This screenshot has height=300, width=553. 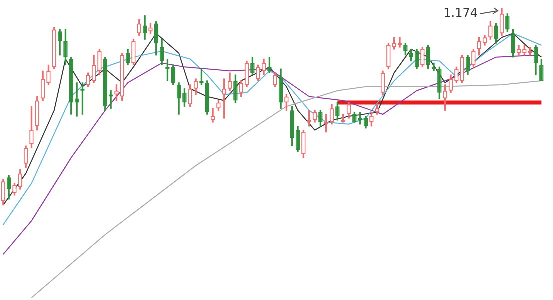 What do you see at coordinates (461, 13) in the screenshot?
I see `annotation: 1.174` at bounding box center [461, 13].